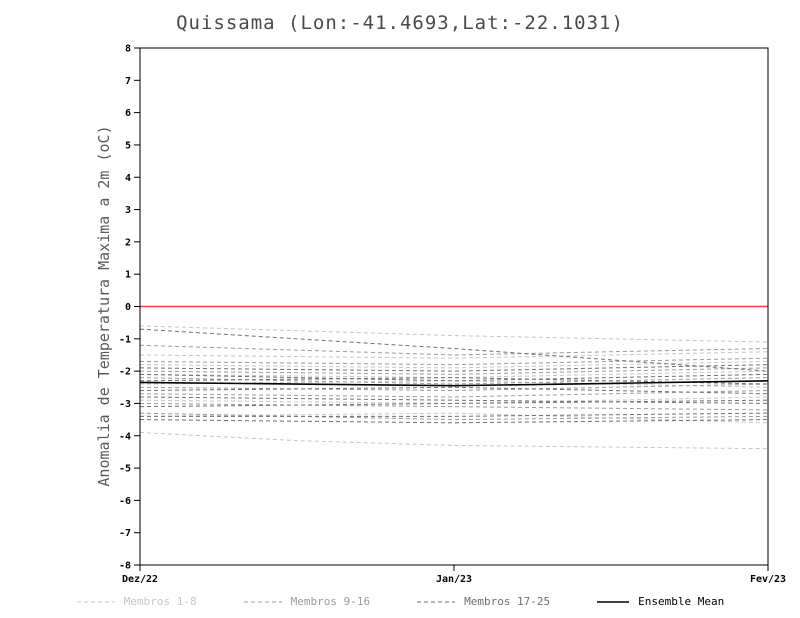 Image resolution: width=800 pixels, height=618 pixels. Describe the element at coordinates (330, 601) in the screenshot. I see `legend-label: Membros 9-16` at that location.